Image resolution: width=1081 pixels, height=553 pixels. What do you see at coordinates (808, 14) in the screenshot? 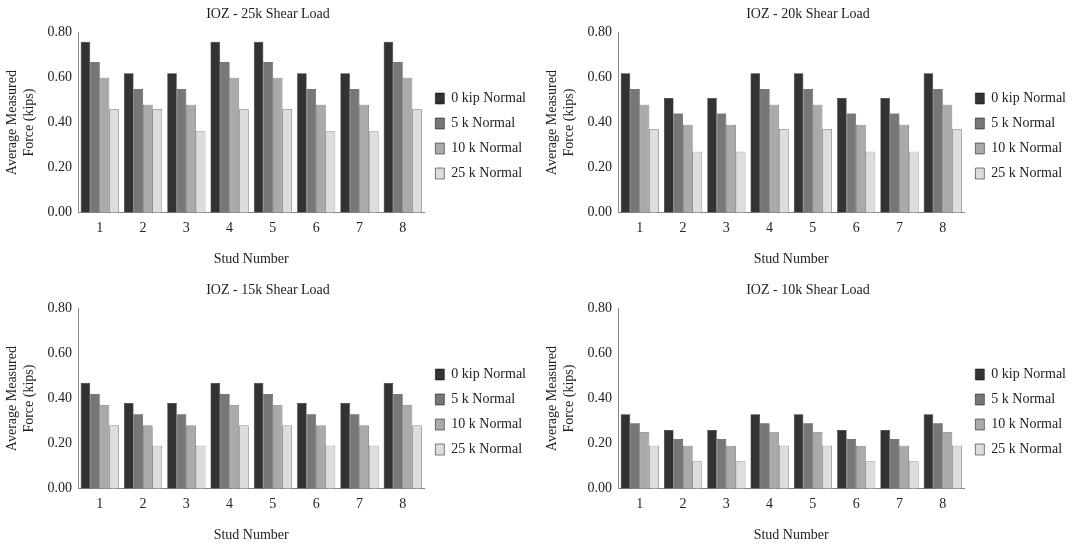
I see `chart-title: IOZ - 20k Shear Load` at bounding box center [808, 14].